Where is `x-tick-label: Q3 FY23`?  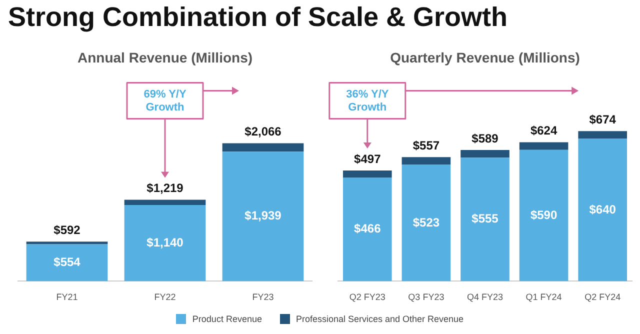
x-tick-label: Q3 FY23 is located at coordinates (426, 297).